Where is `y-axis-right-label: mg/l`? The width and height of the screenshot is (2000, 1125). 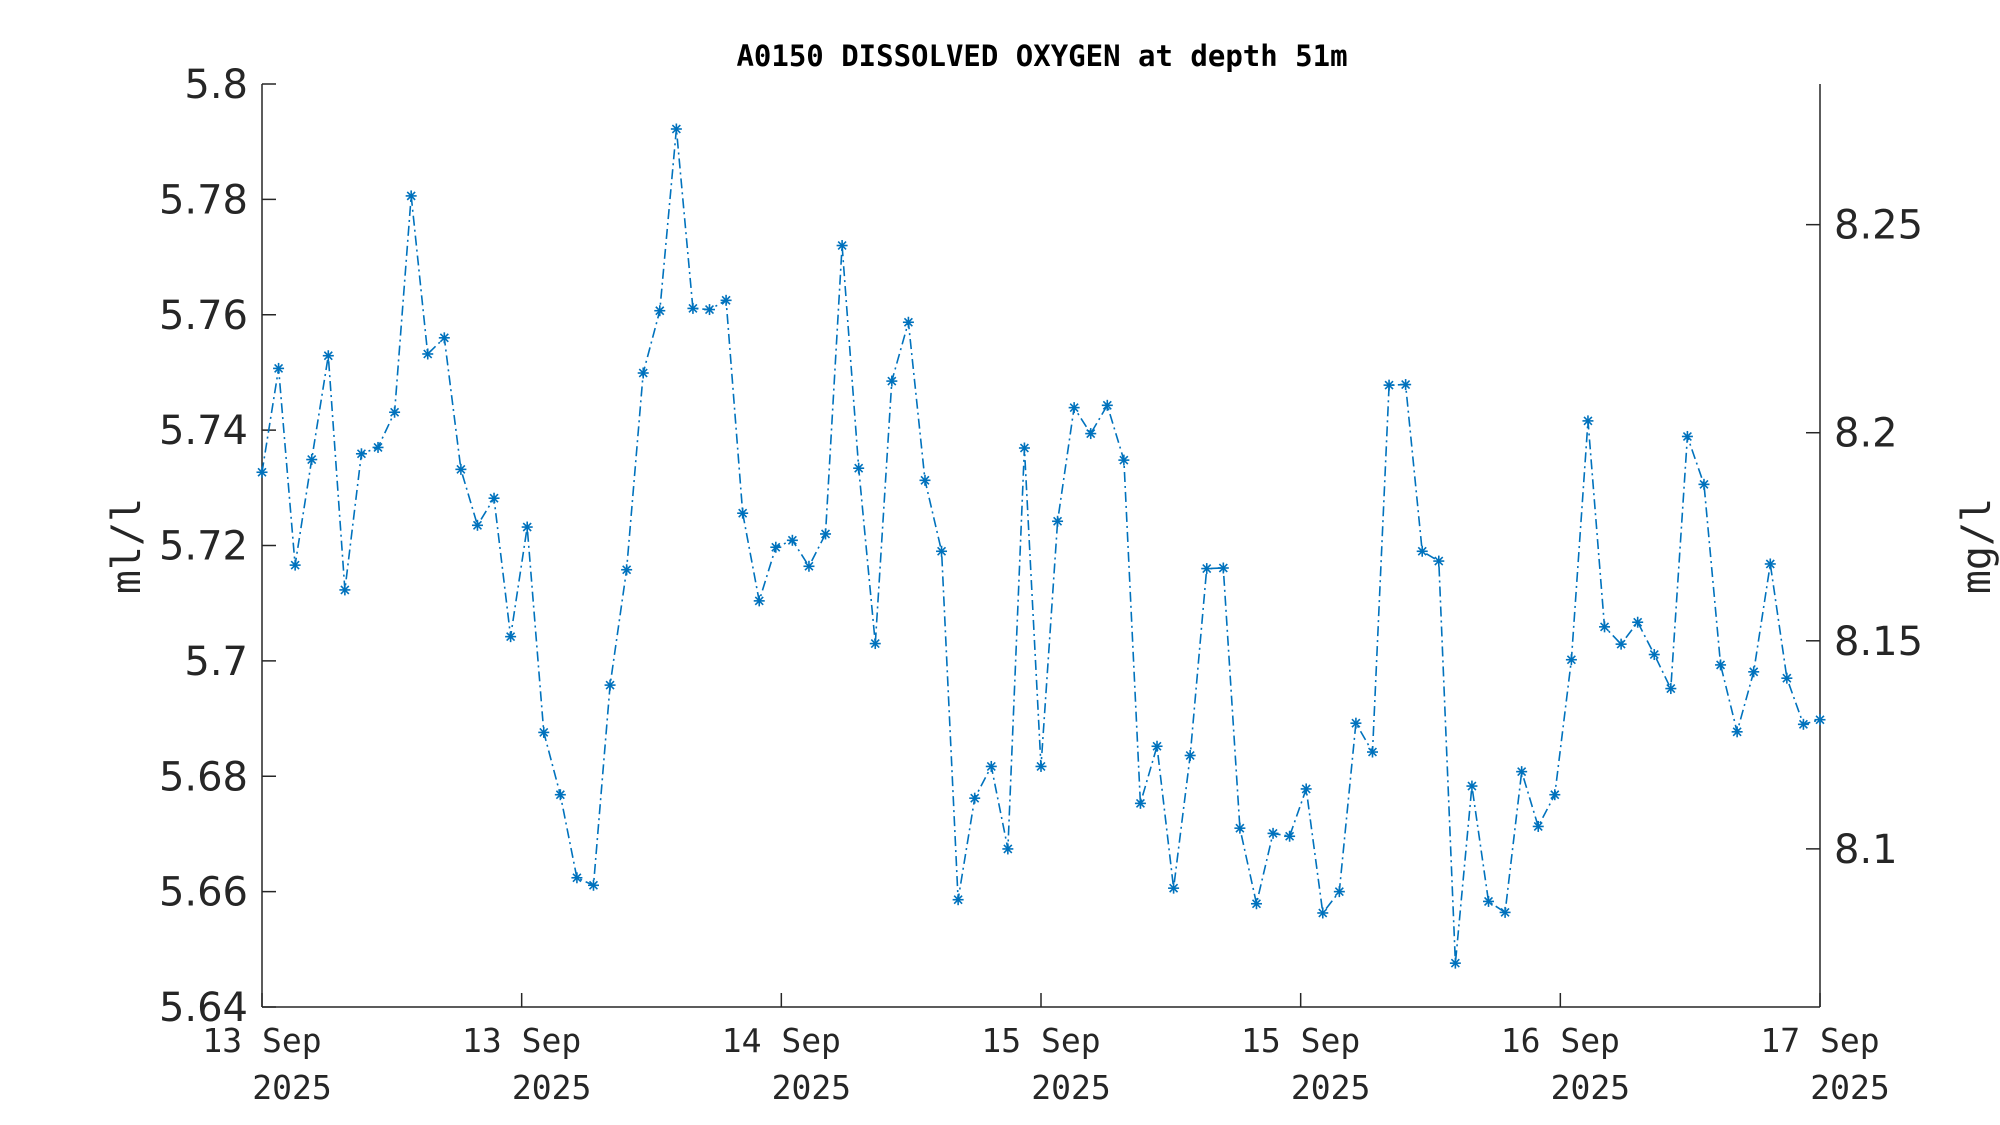 y-axis-right-label: mg/l is located at coordinates (1977, 546).